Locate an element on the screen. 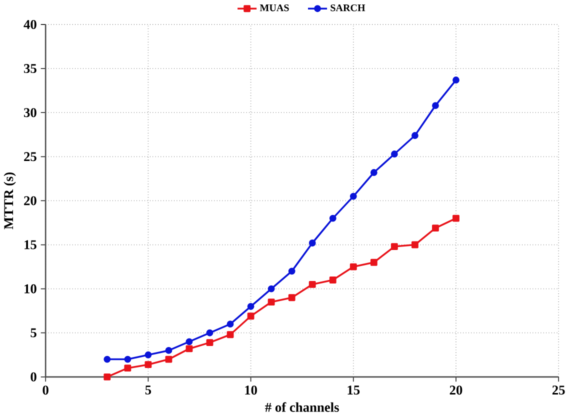 The image size is (569, 416). y-tick-label: 35 is located at coordinates (30, 69).